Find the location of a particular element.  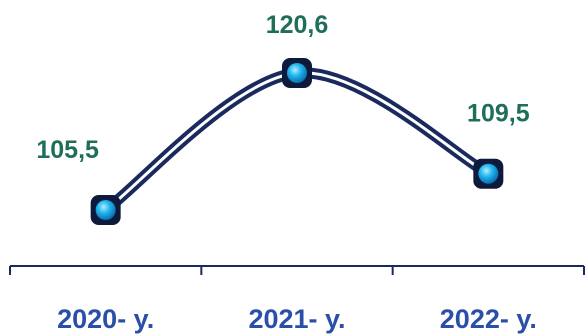

x-tick-label: 2021- y. is located at coordinates (296, 319).